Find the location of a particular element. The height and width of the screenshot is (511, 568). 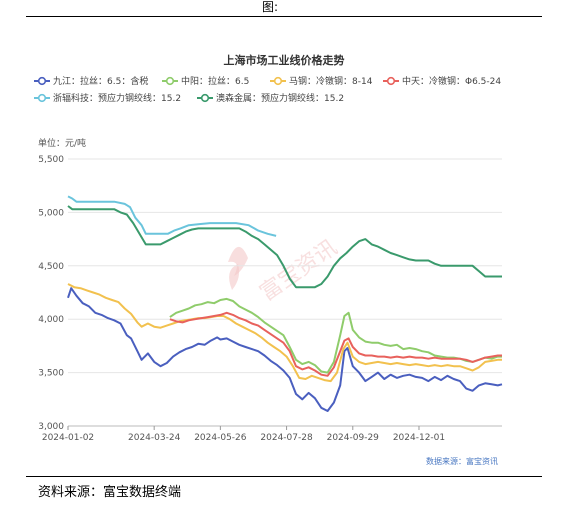

legend-item: 九江：拉丝：6.5：含税 is located at coordinates (91, 81).